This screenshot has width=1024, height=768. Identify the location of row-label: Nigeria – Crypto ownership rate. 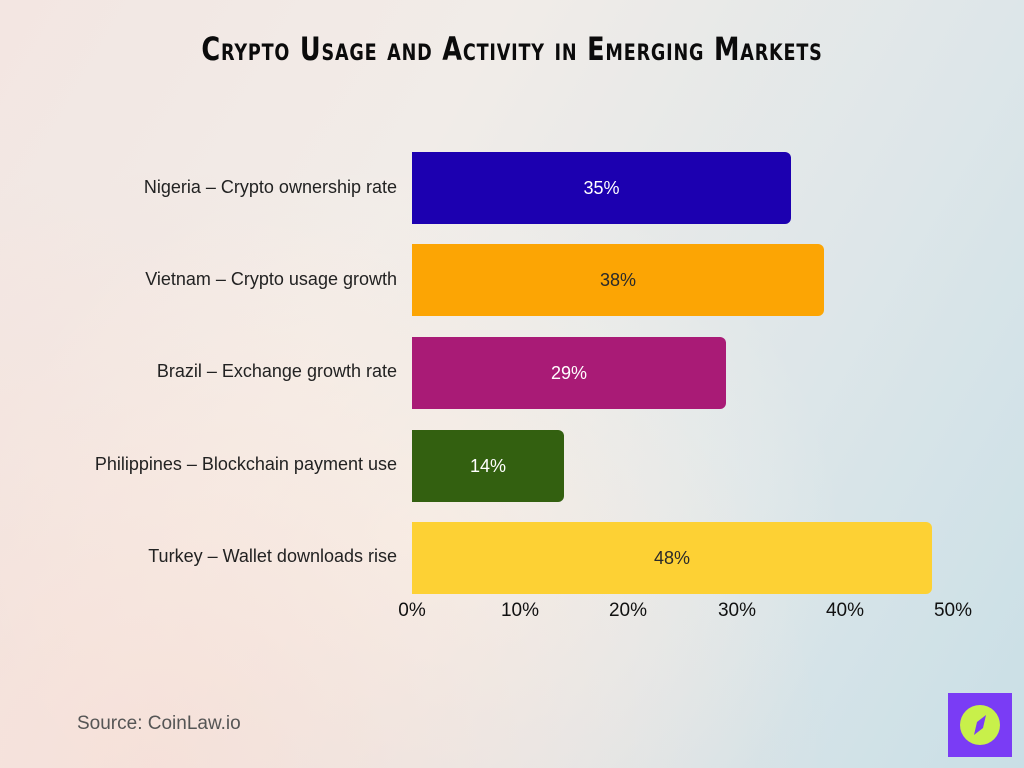
(270, 187).